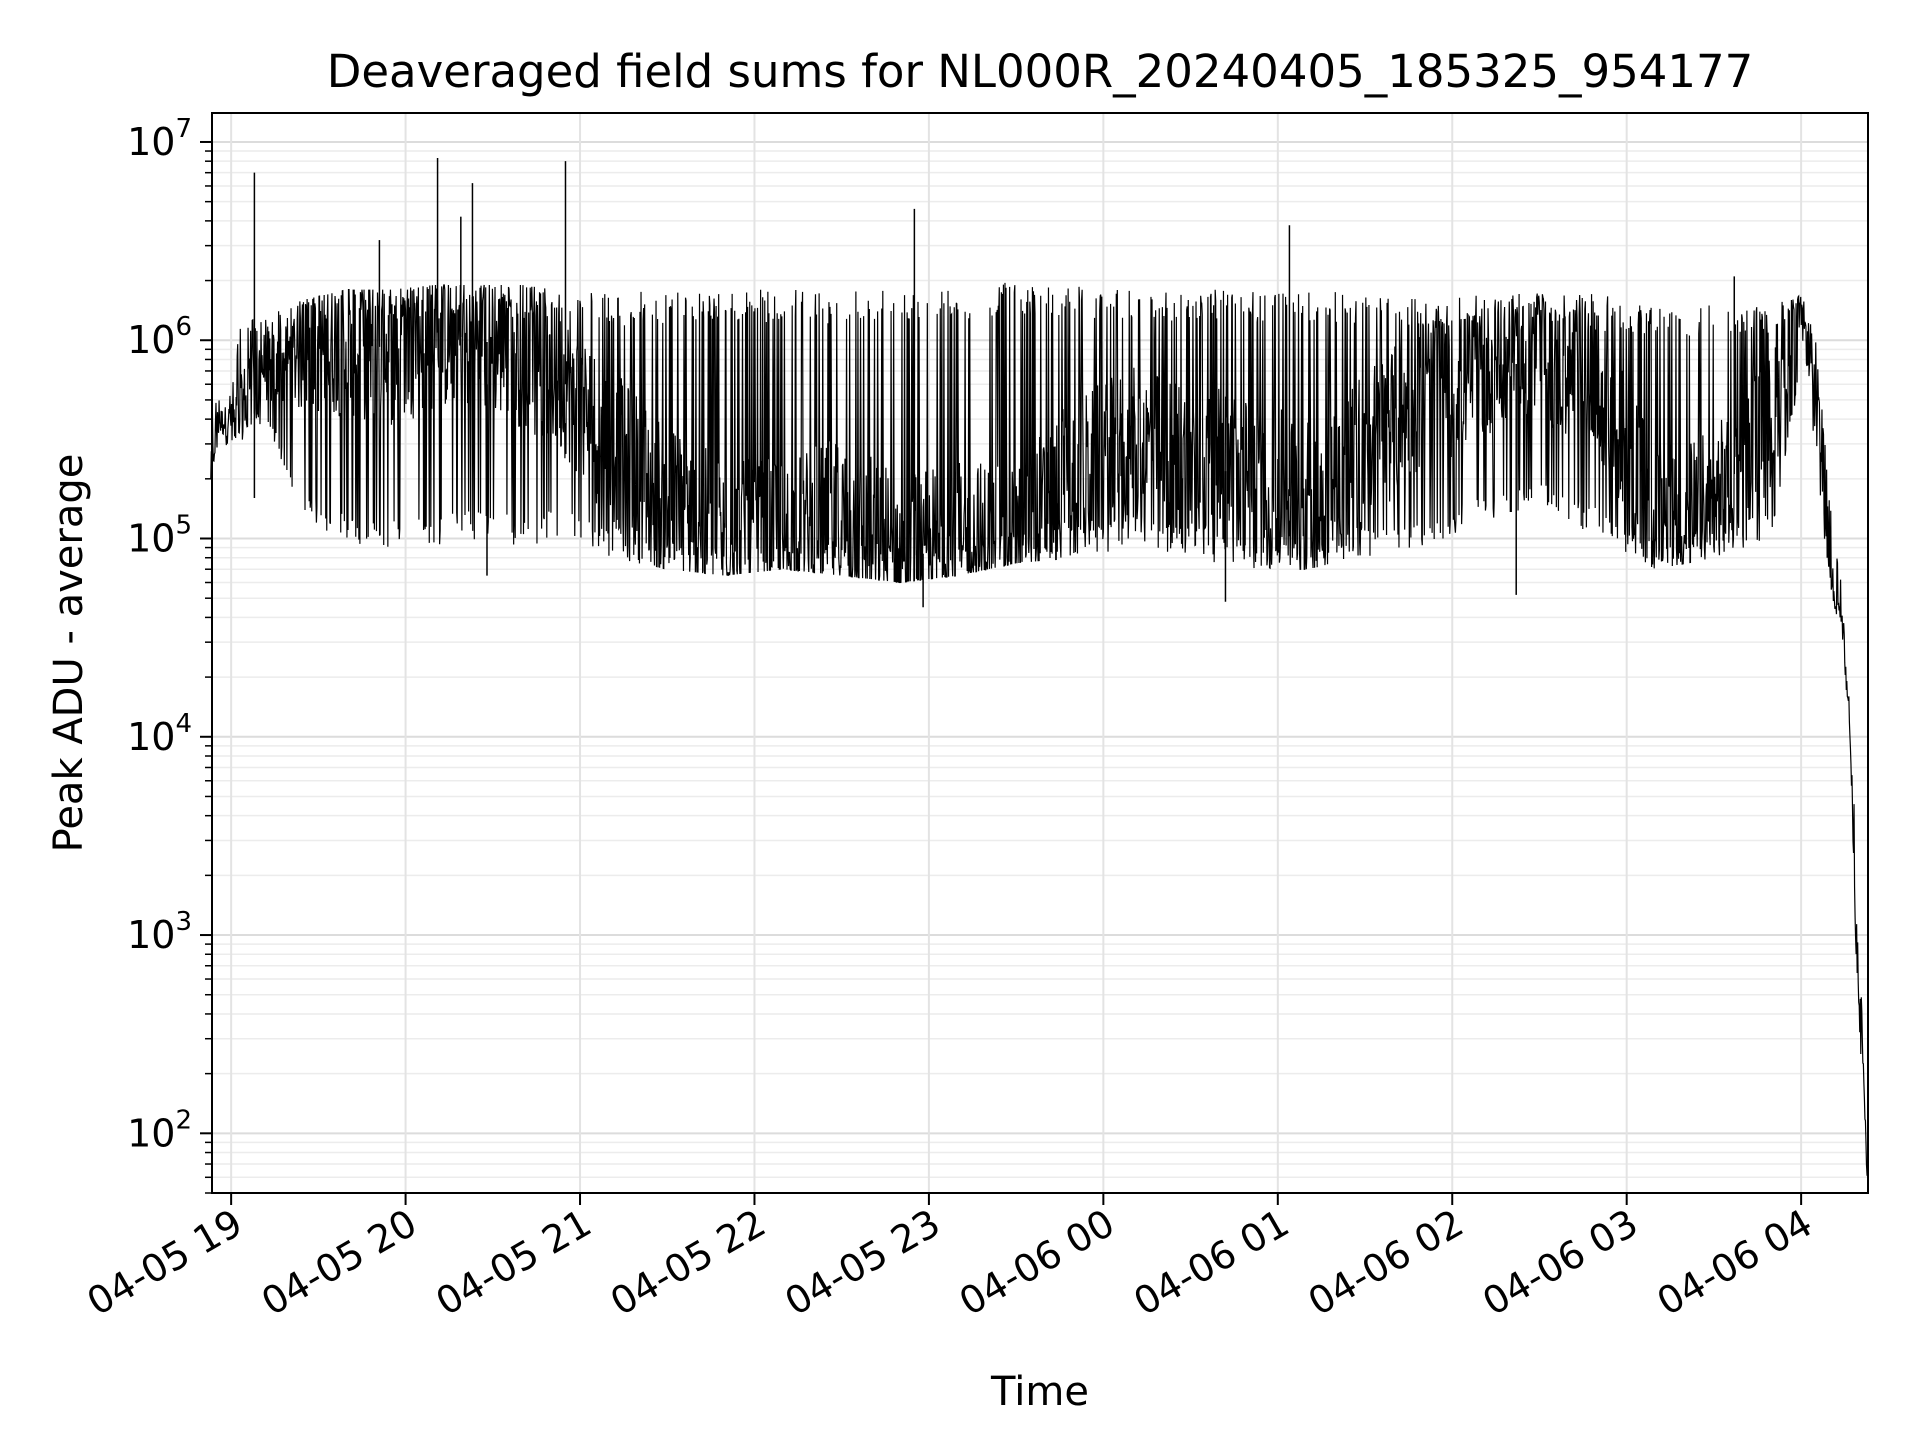 The image size is (1920, 1440). What do you see at coordinates (159, 734) in the screenshot?
I see `y-tick-label: 10⁴` at bounding box center [159, 734].